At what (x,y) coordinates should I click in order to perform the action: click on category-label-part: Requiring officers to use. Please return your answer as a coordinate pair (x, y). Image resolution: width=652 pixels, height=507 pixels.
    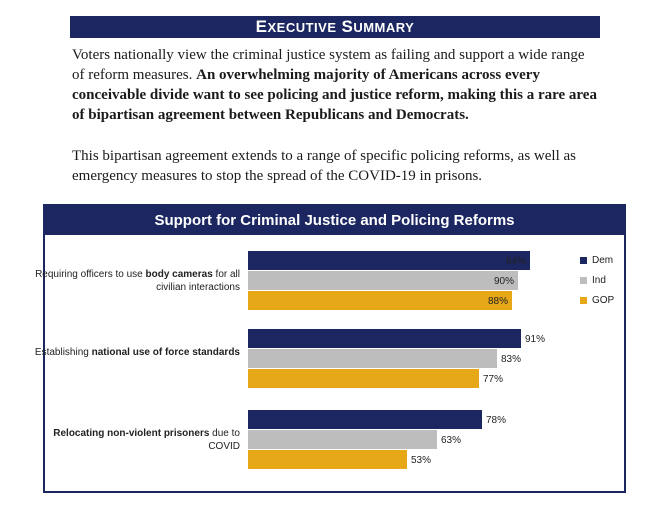
    Looking at the image, I should click on (90, 274).